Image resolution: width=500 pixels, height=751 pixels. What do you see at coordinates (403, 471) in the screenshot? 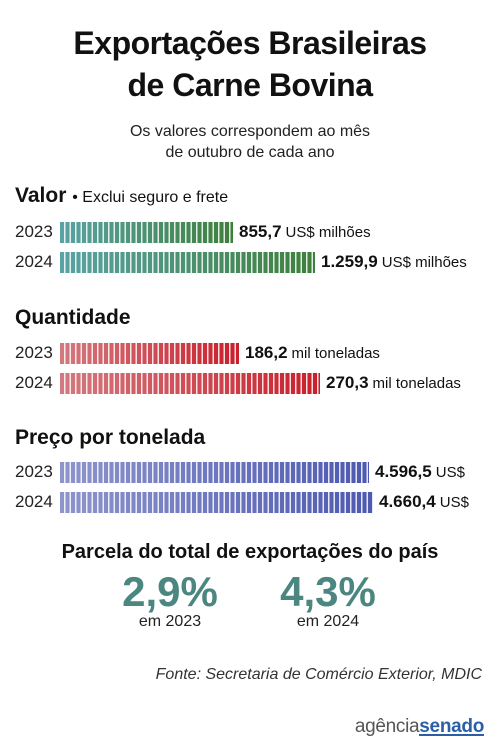
I see `value-number: 4.596,5` at bounding box center [403, 471].